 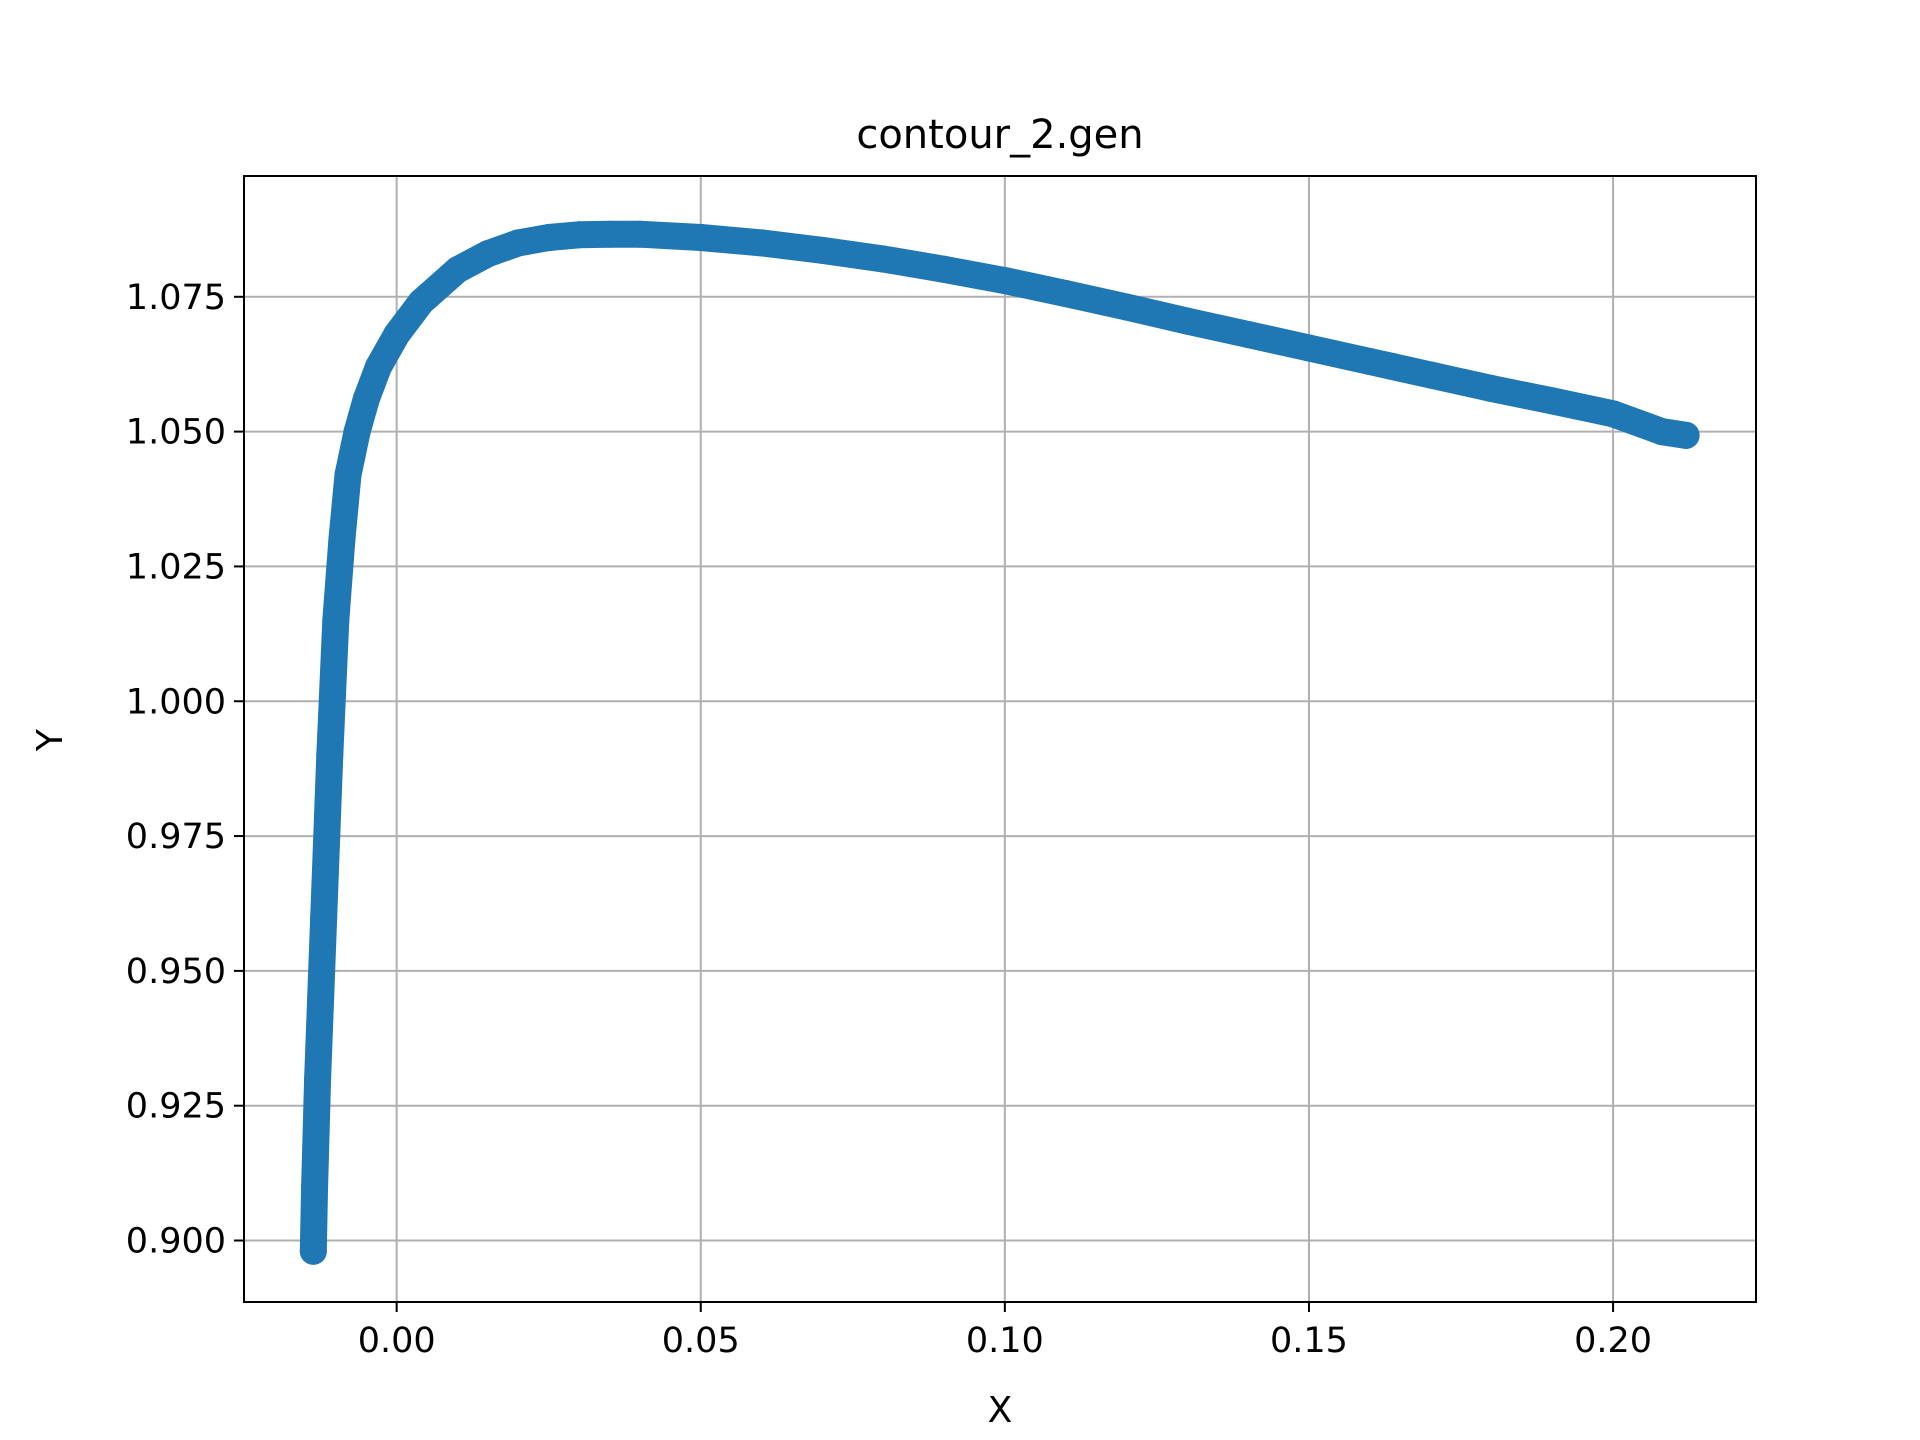 I want to click on y-tick-label: 1.025, so click(x=176, y=567).